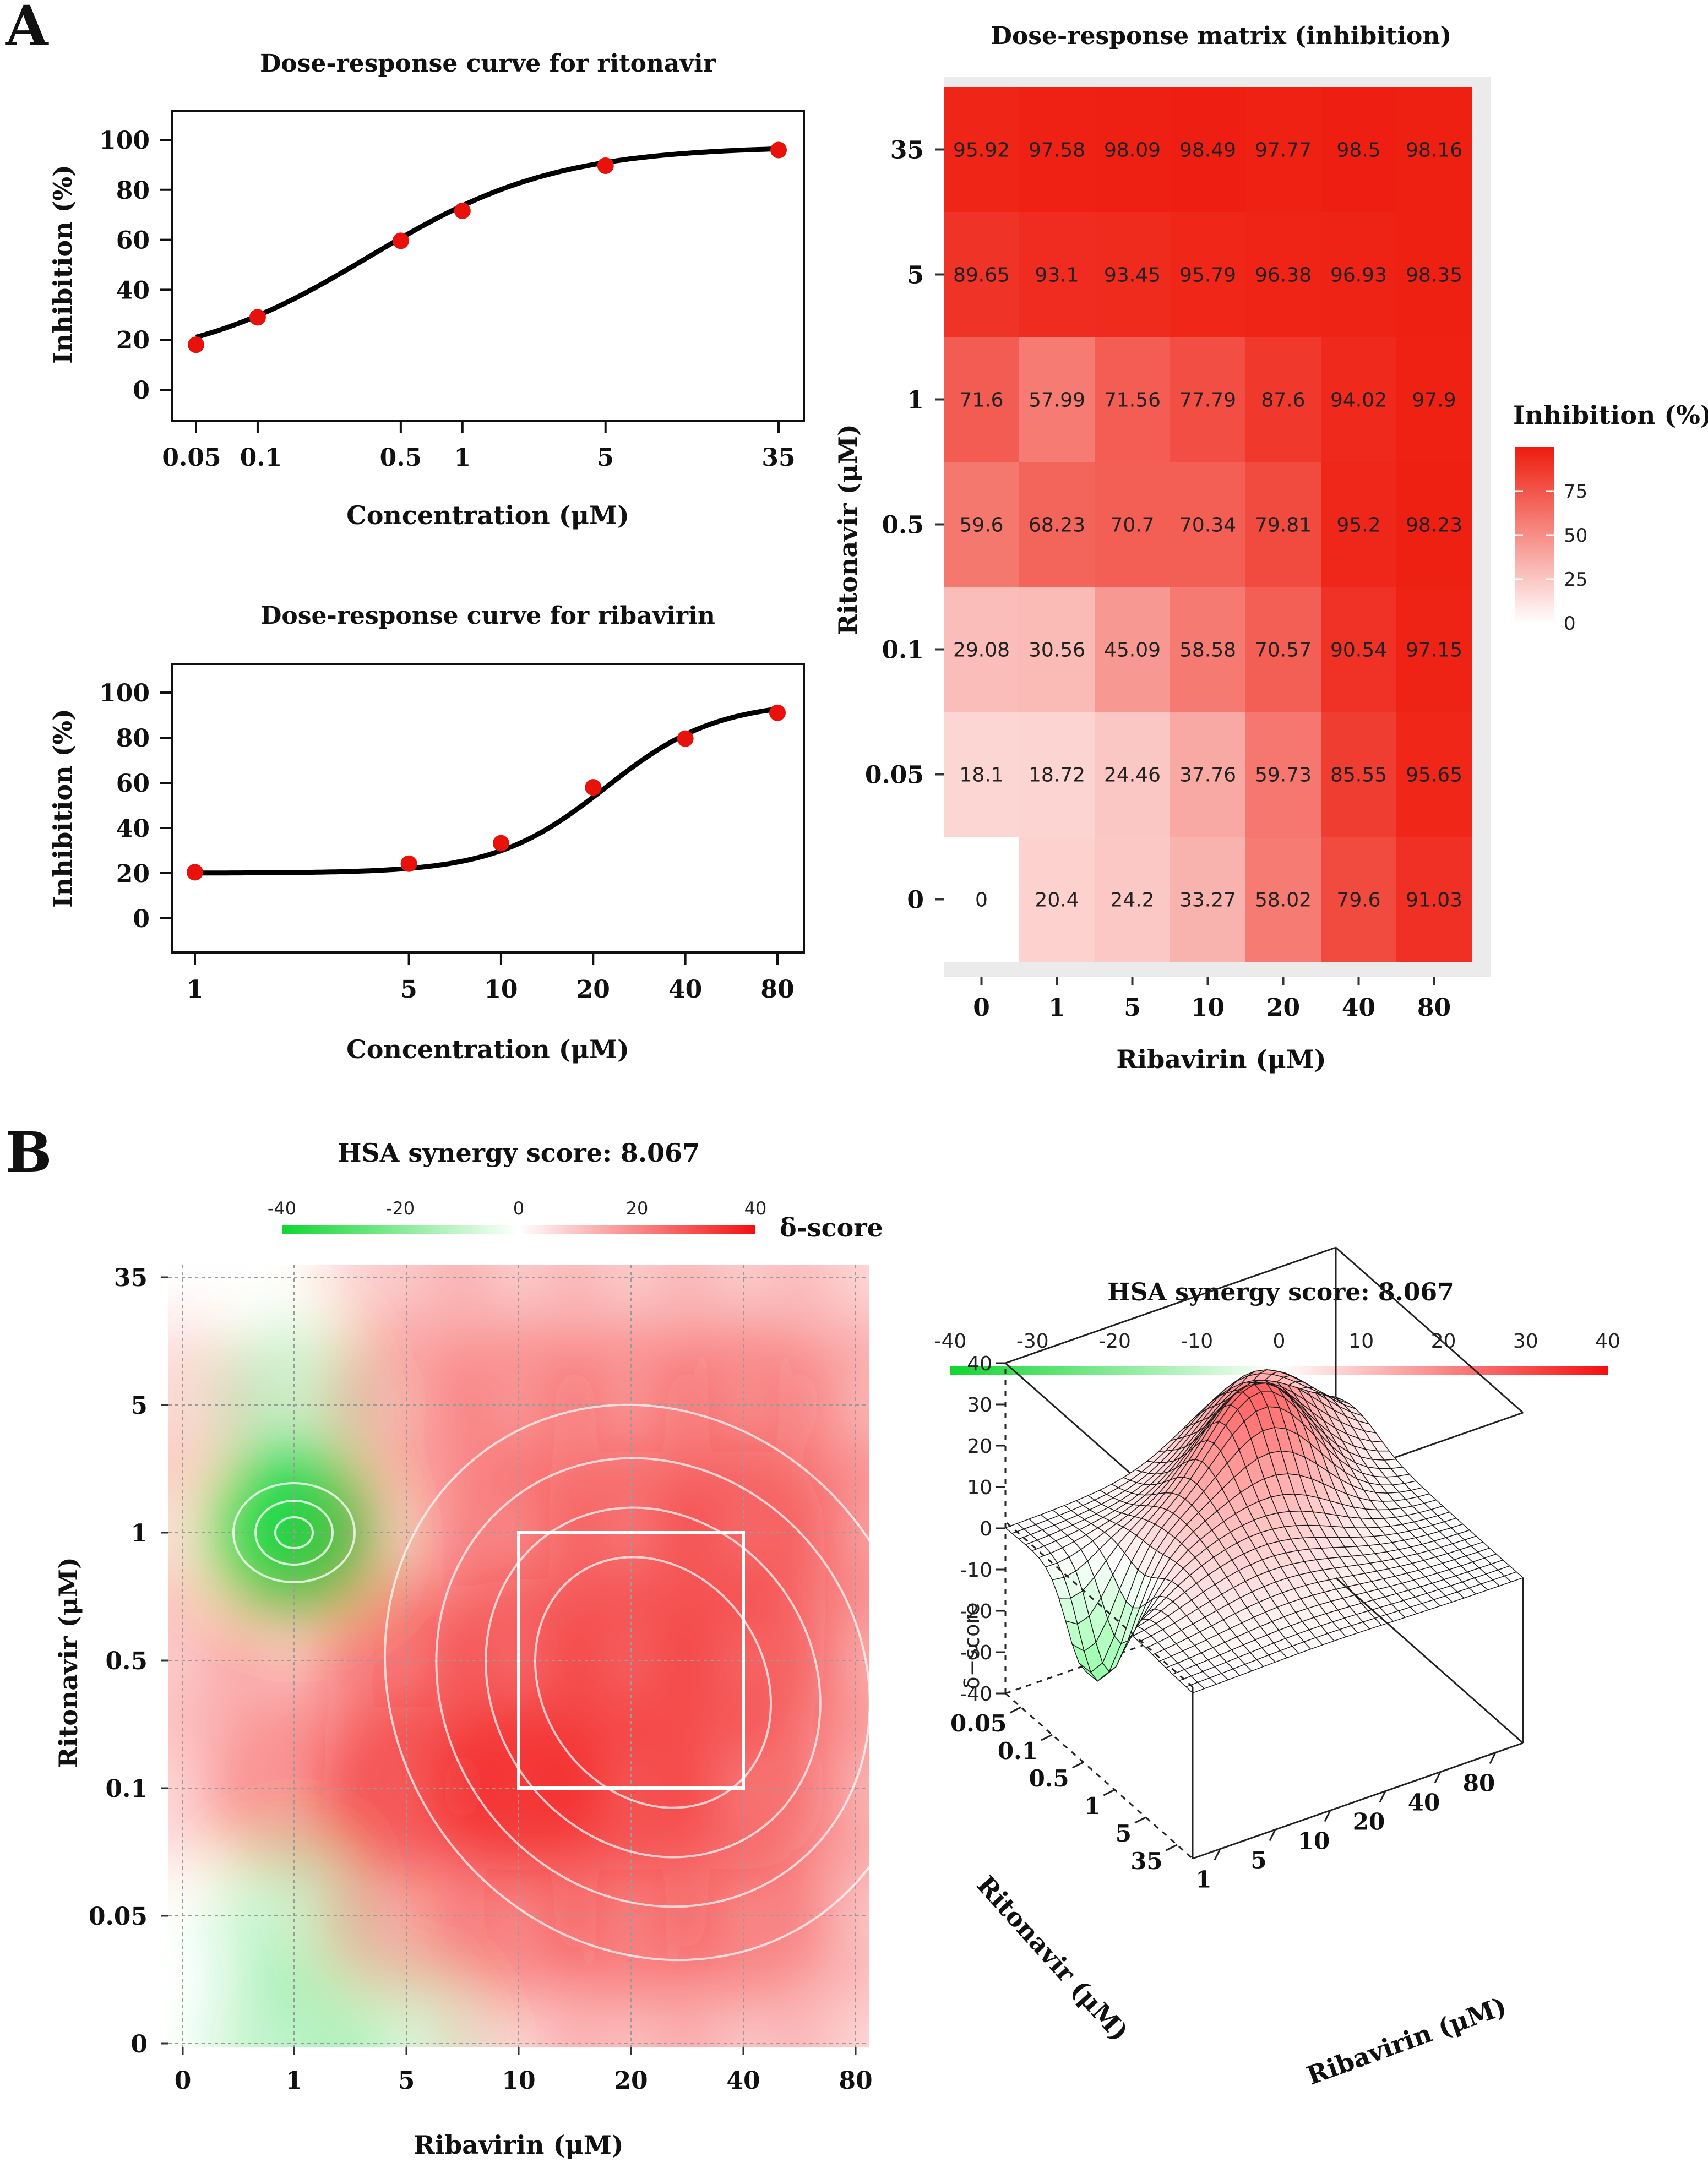  I want to click on colorbar-tick-label: -10, so click(1197, 1341).